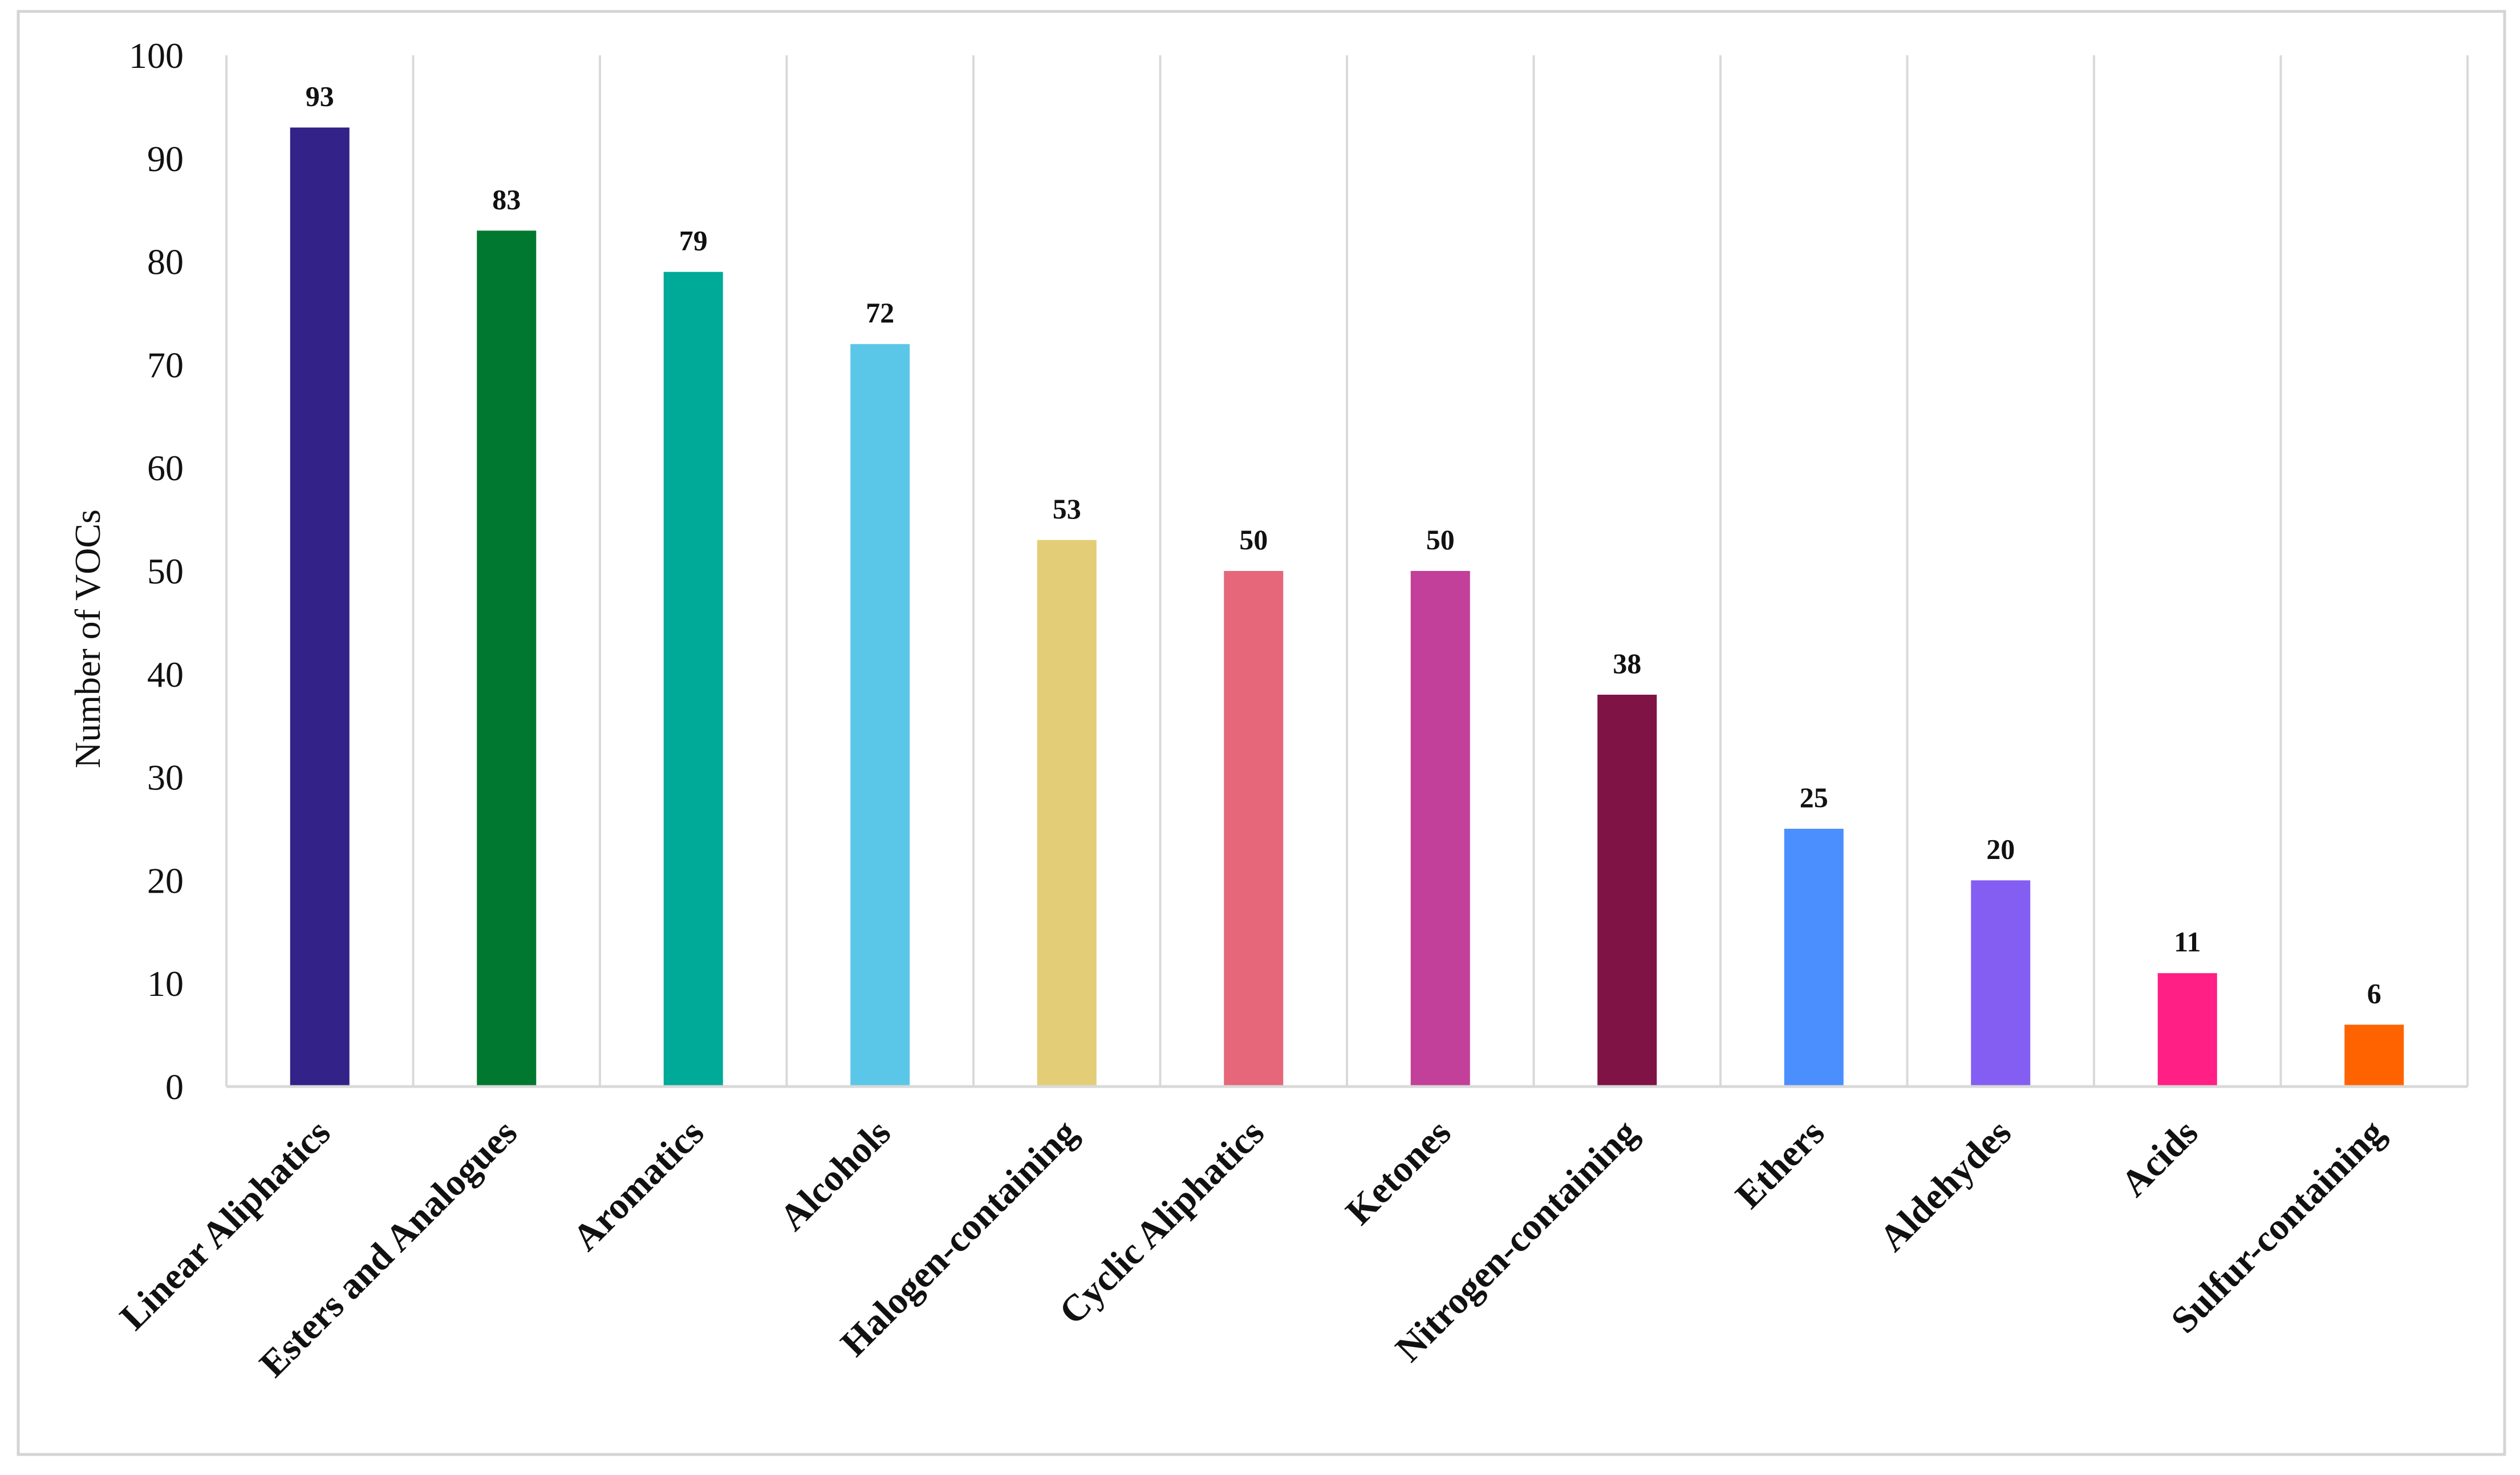 The height and width of the screenshot is (1475, 2520). Describe the element at coordinates (1814, 797) in the screenshot. I see `data-label: 25` at that location.